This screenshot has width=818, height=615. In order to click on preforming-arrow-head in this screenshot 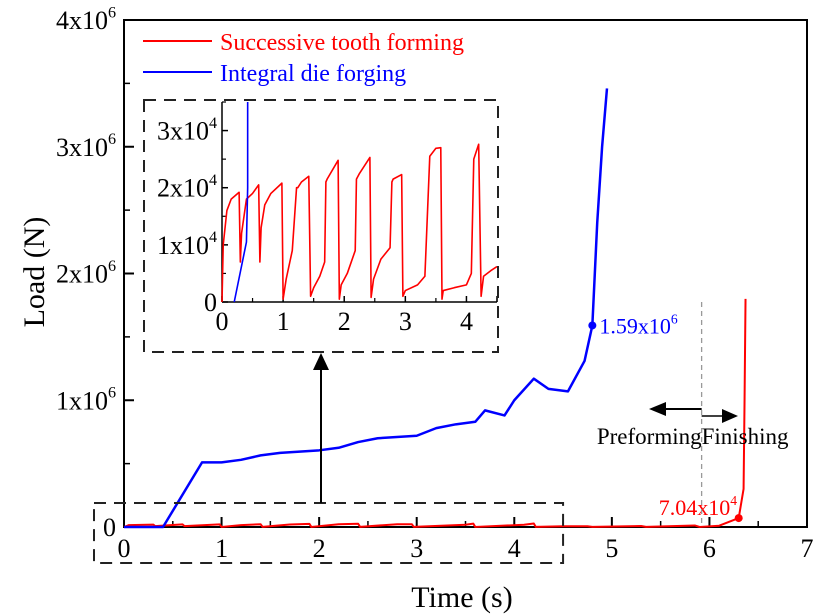, I will do `click(657, 409)`.